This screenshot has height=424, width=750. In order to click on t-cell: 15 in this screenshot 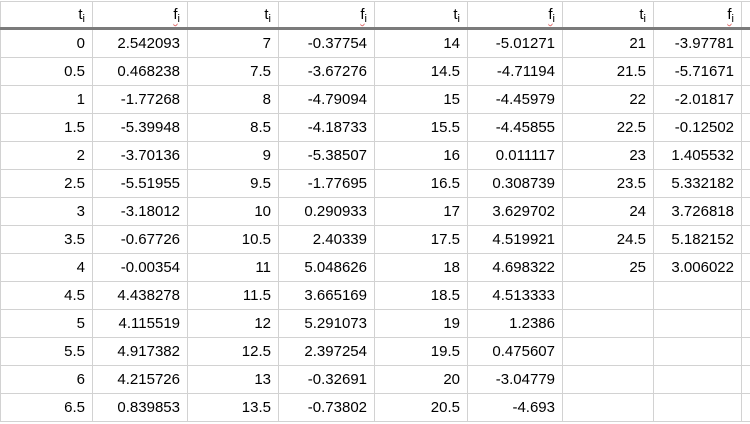, I will do `click(421, 99)`.